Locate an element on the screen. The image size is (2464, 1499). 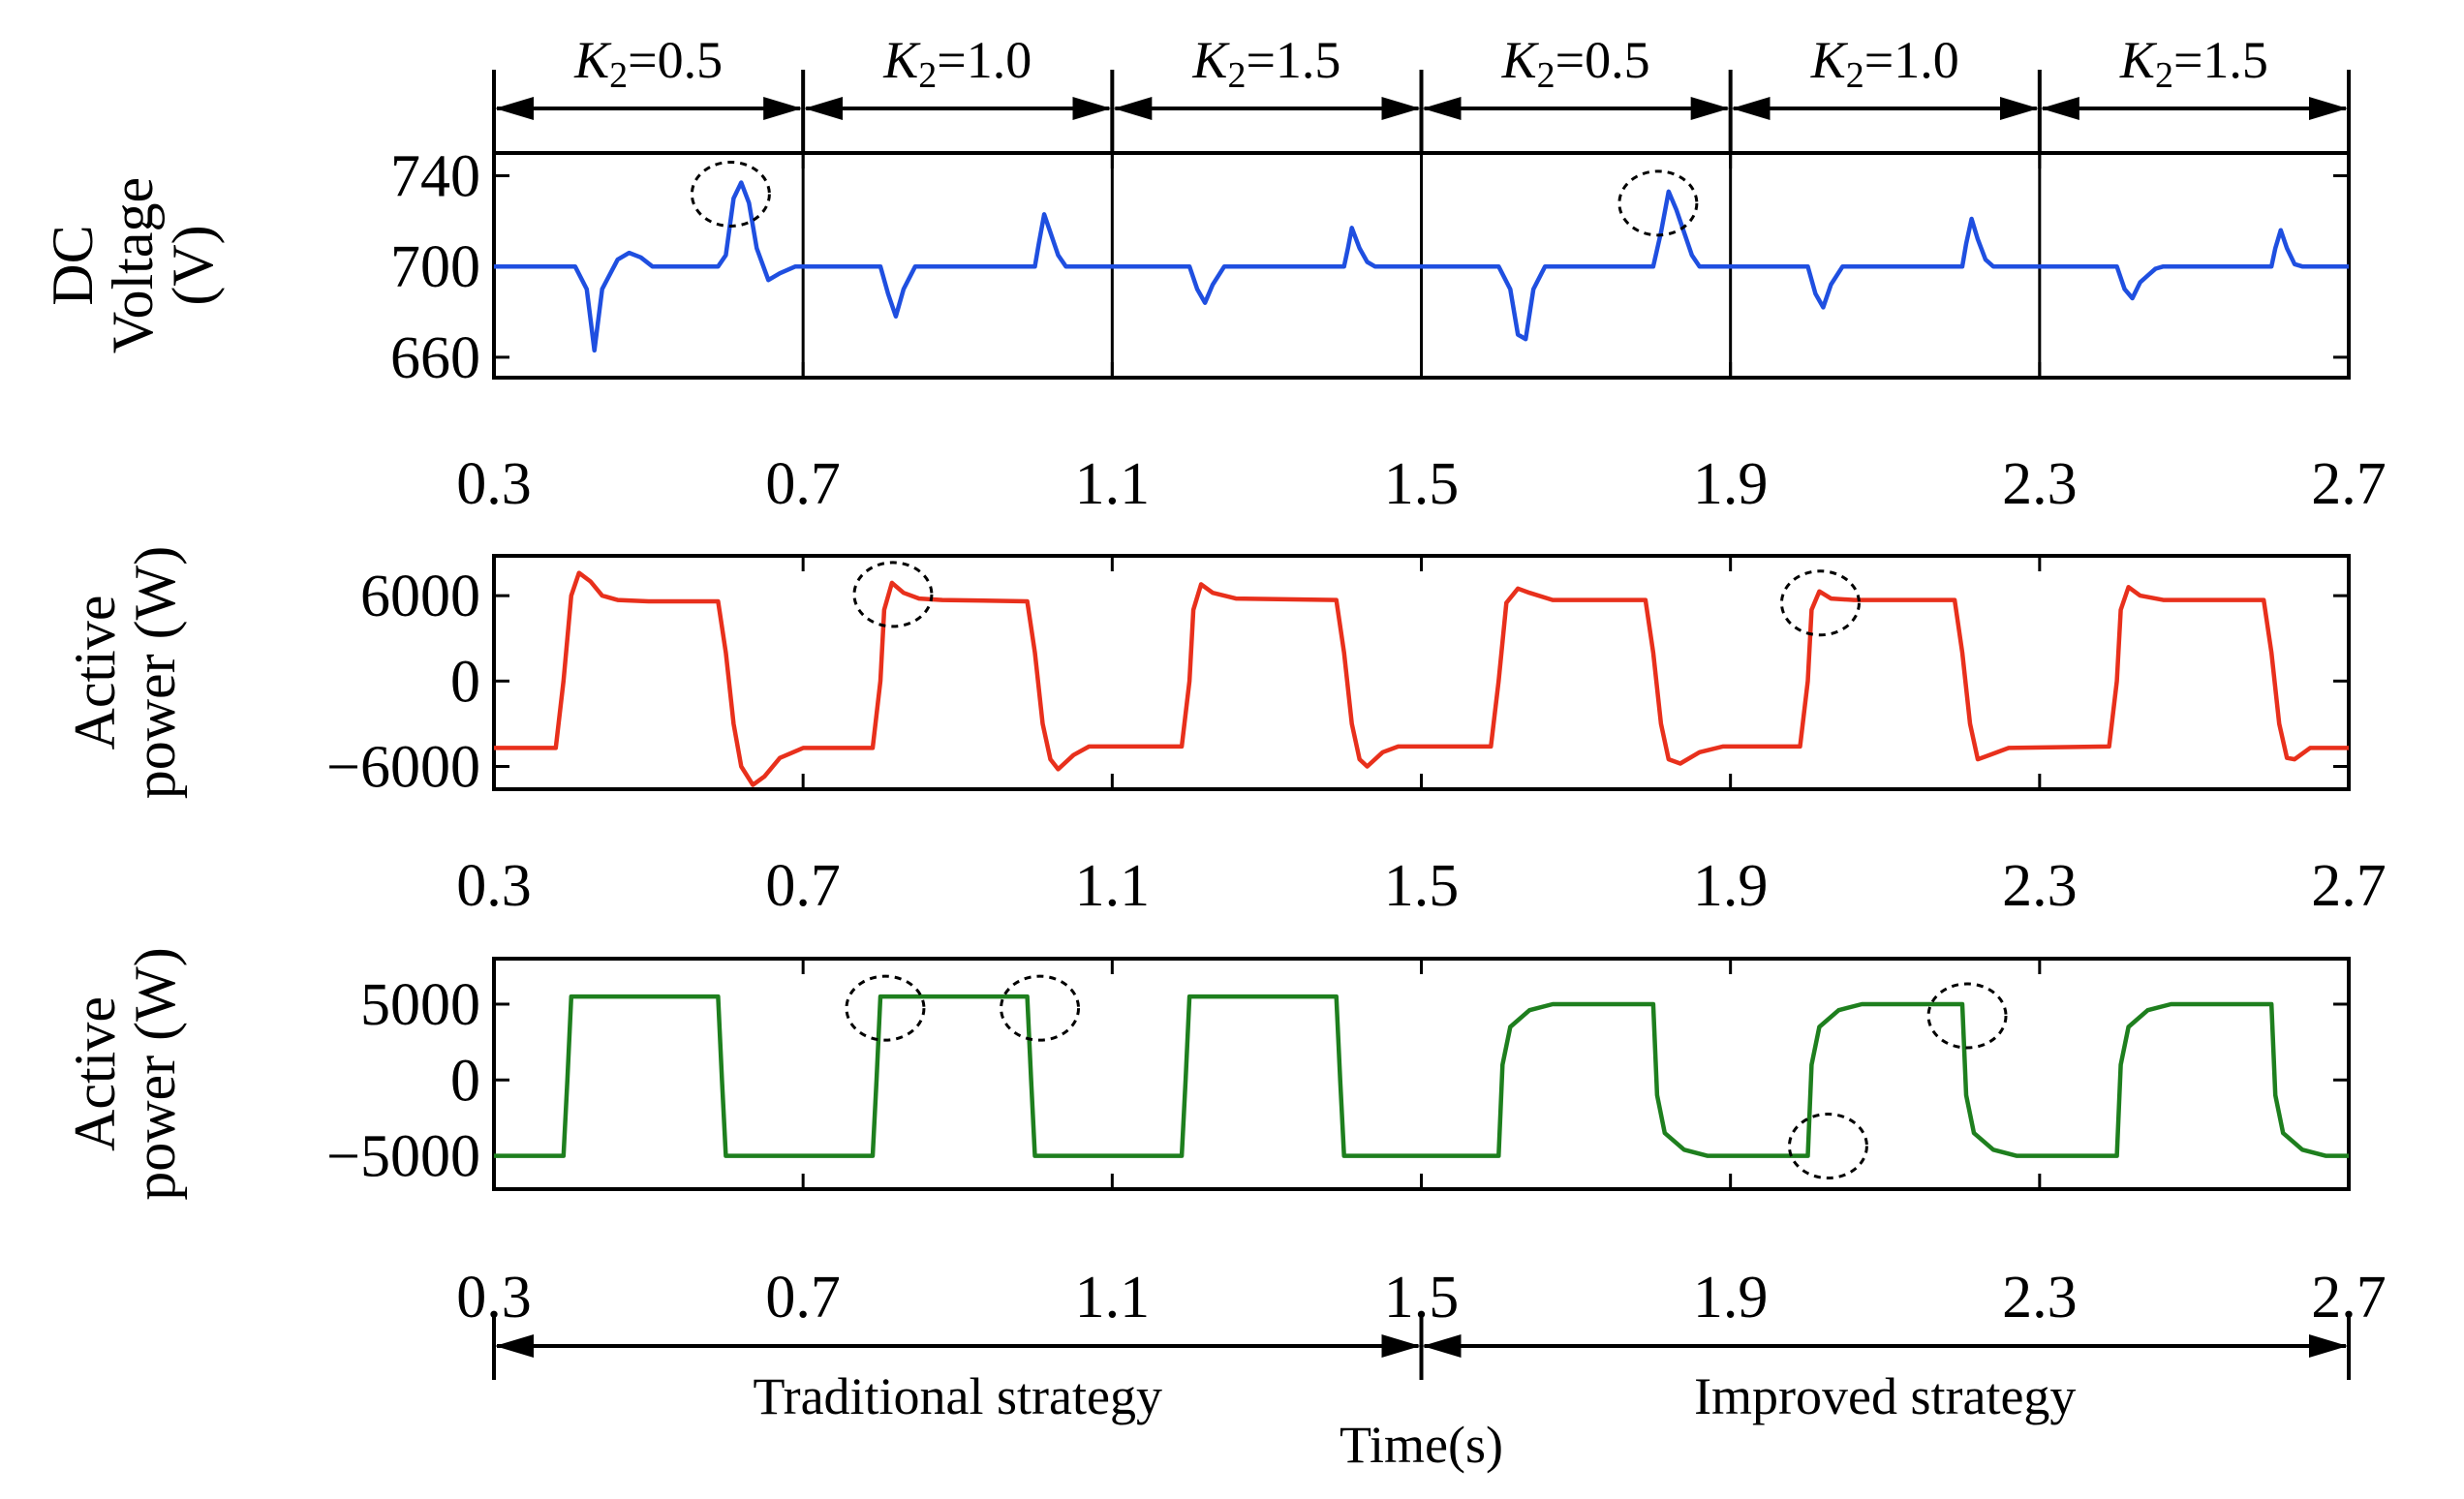
y-axis-label: (V) is located at coordinates (193, 265).